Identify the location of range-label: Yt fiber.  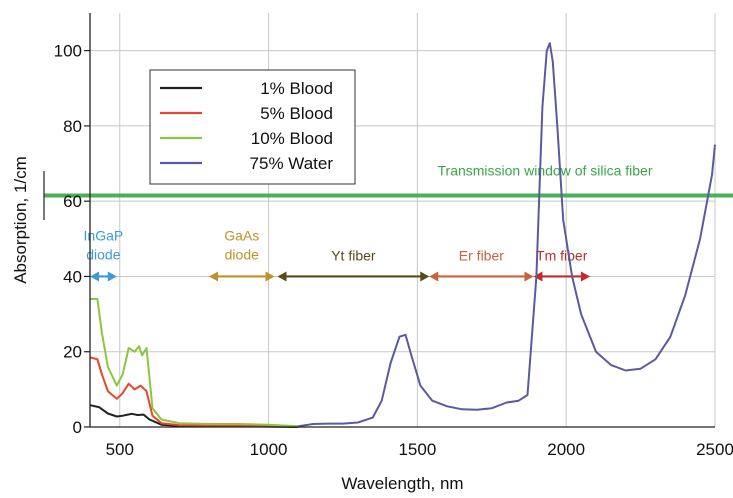
(353, 255).